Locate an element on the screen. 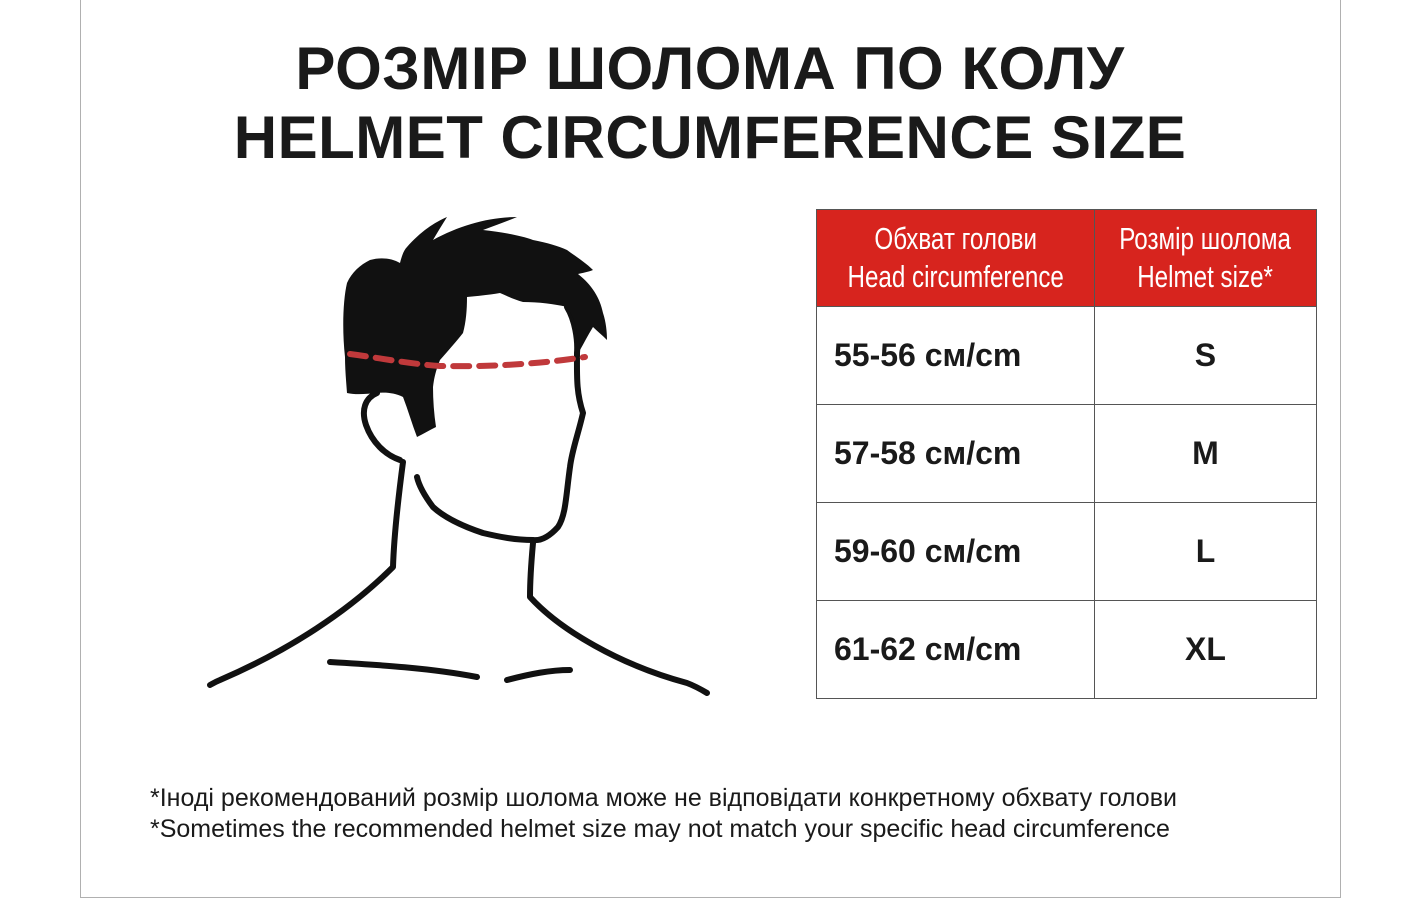  circumference-cell: 55-56 см/cm is located at coordinates (955, 355).